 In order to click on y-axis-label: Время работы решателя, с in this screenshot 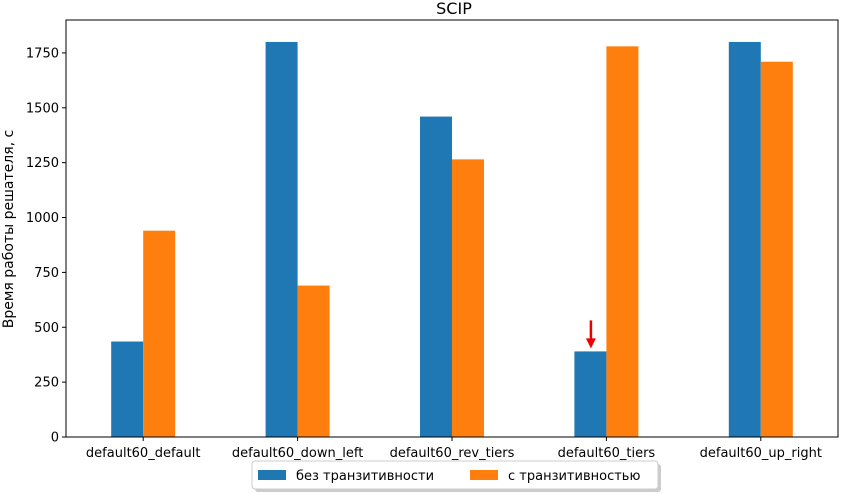, I will do `click(9, 229)`.